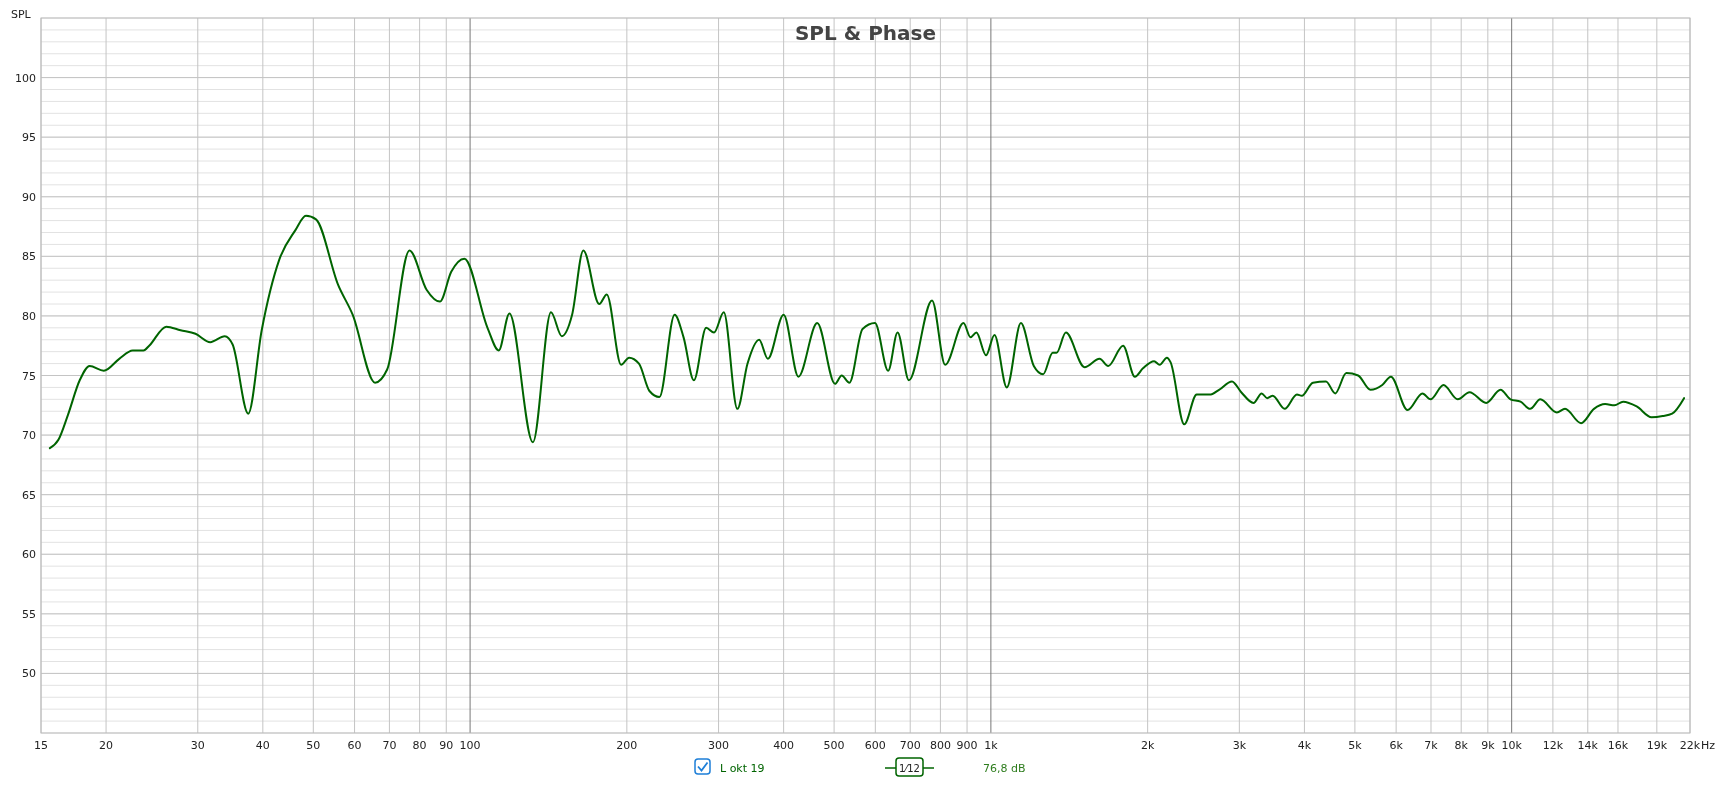 This screenshot has height=785, width=1732. I want to click on x-tick-label: 800, so click(940, 745).